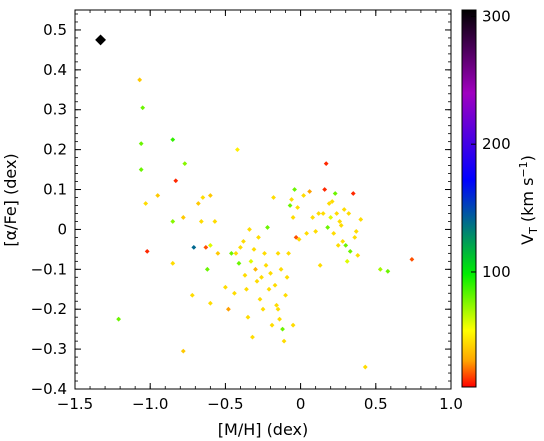  What do you see at coordinates (376, 404) in the screenshot?
I see `x-tick-label: 0.5` at bounding box center [376, 404].